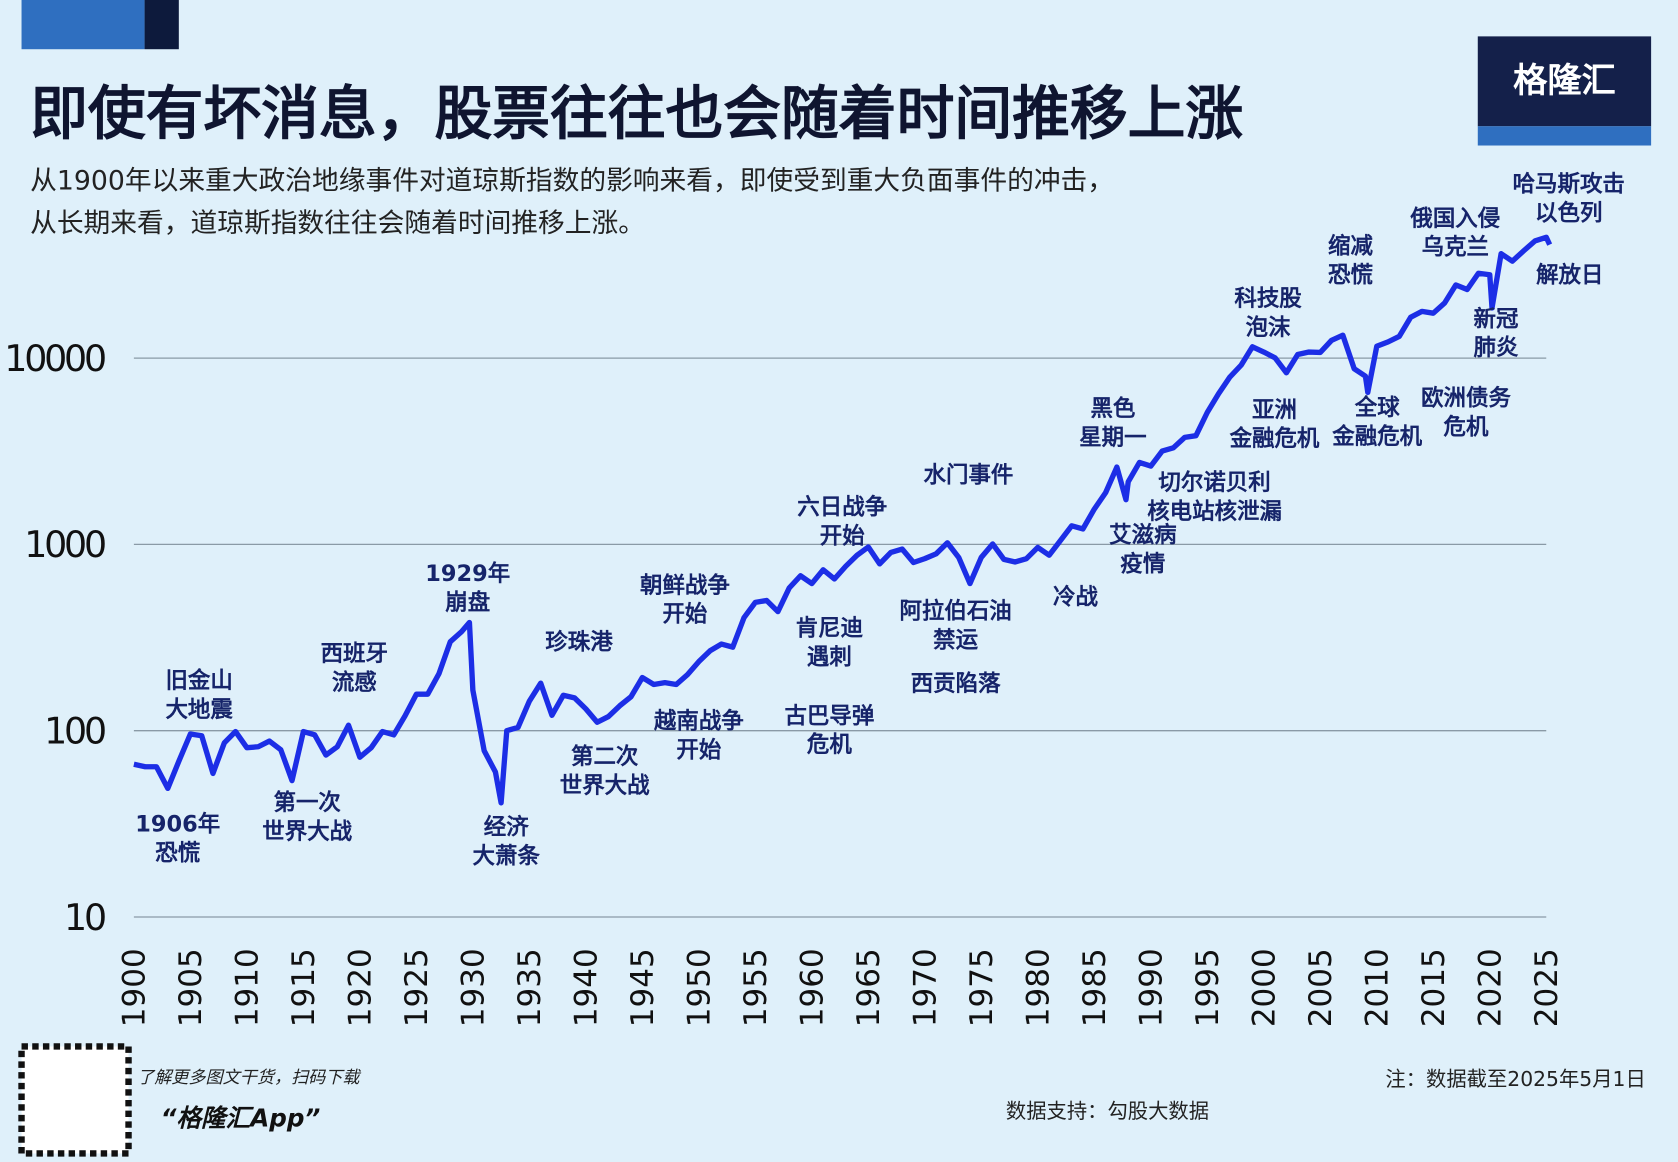  What do you see at coordinates (191, 987) in the screenshot?
I see `x-tick-label: 1905` at bounding box center [191, 987].